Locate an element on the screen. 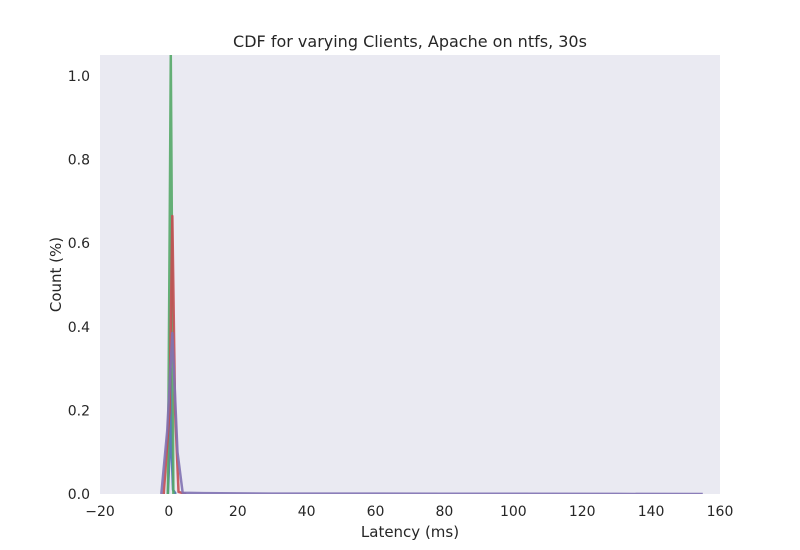 The width and height of the screenshot is (800, 550). y-tick-labels: 0.0 0.2 0.4 0.6 0.8 1.0 is located at coordinates (79, 286).